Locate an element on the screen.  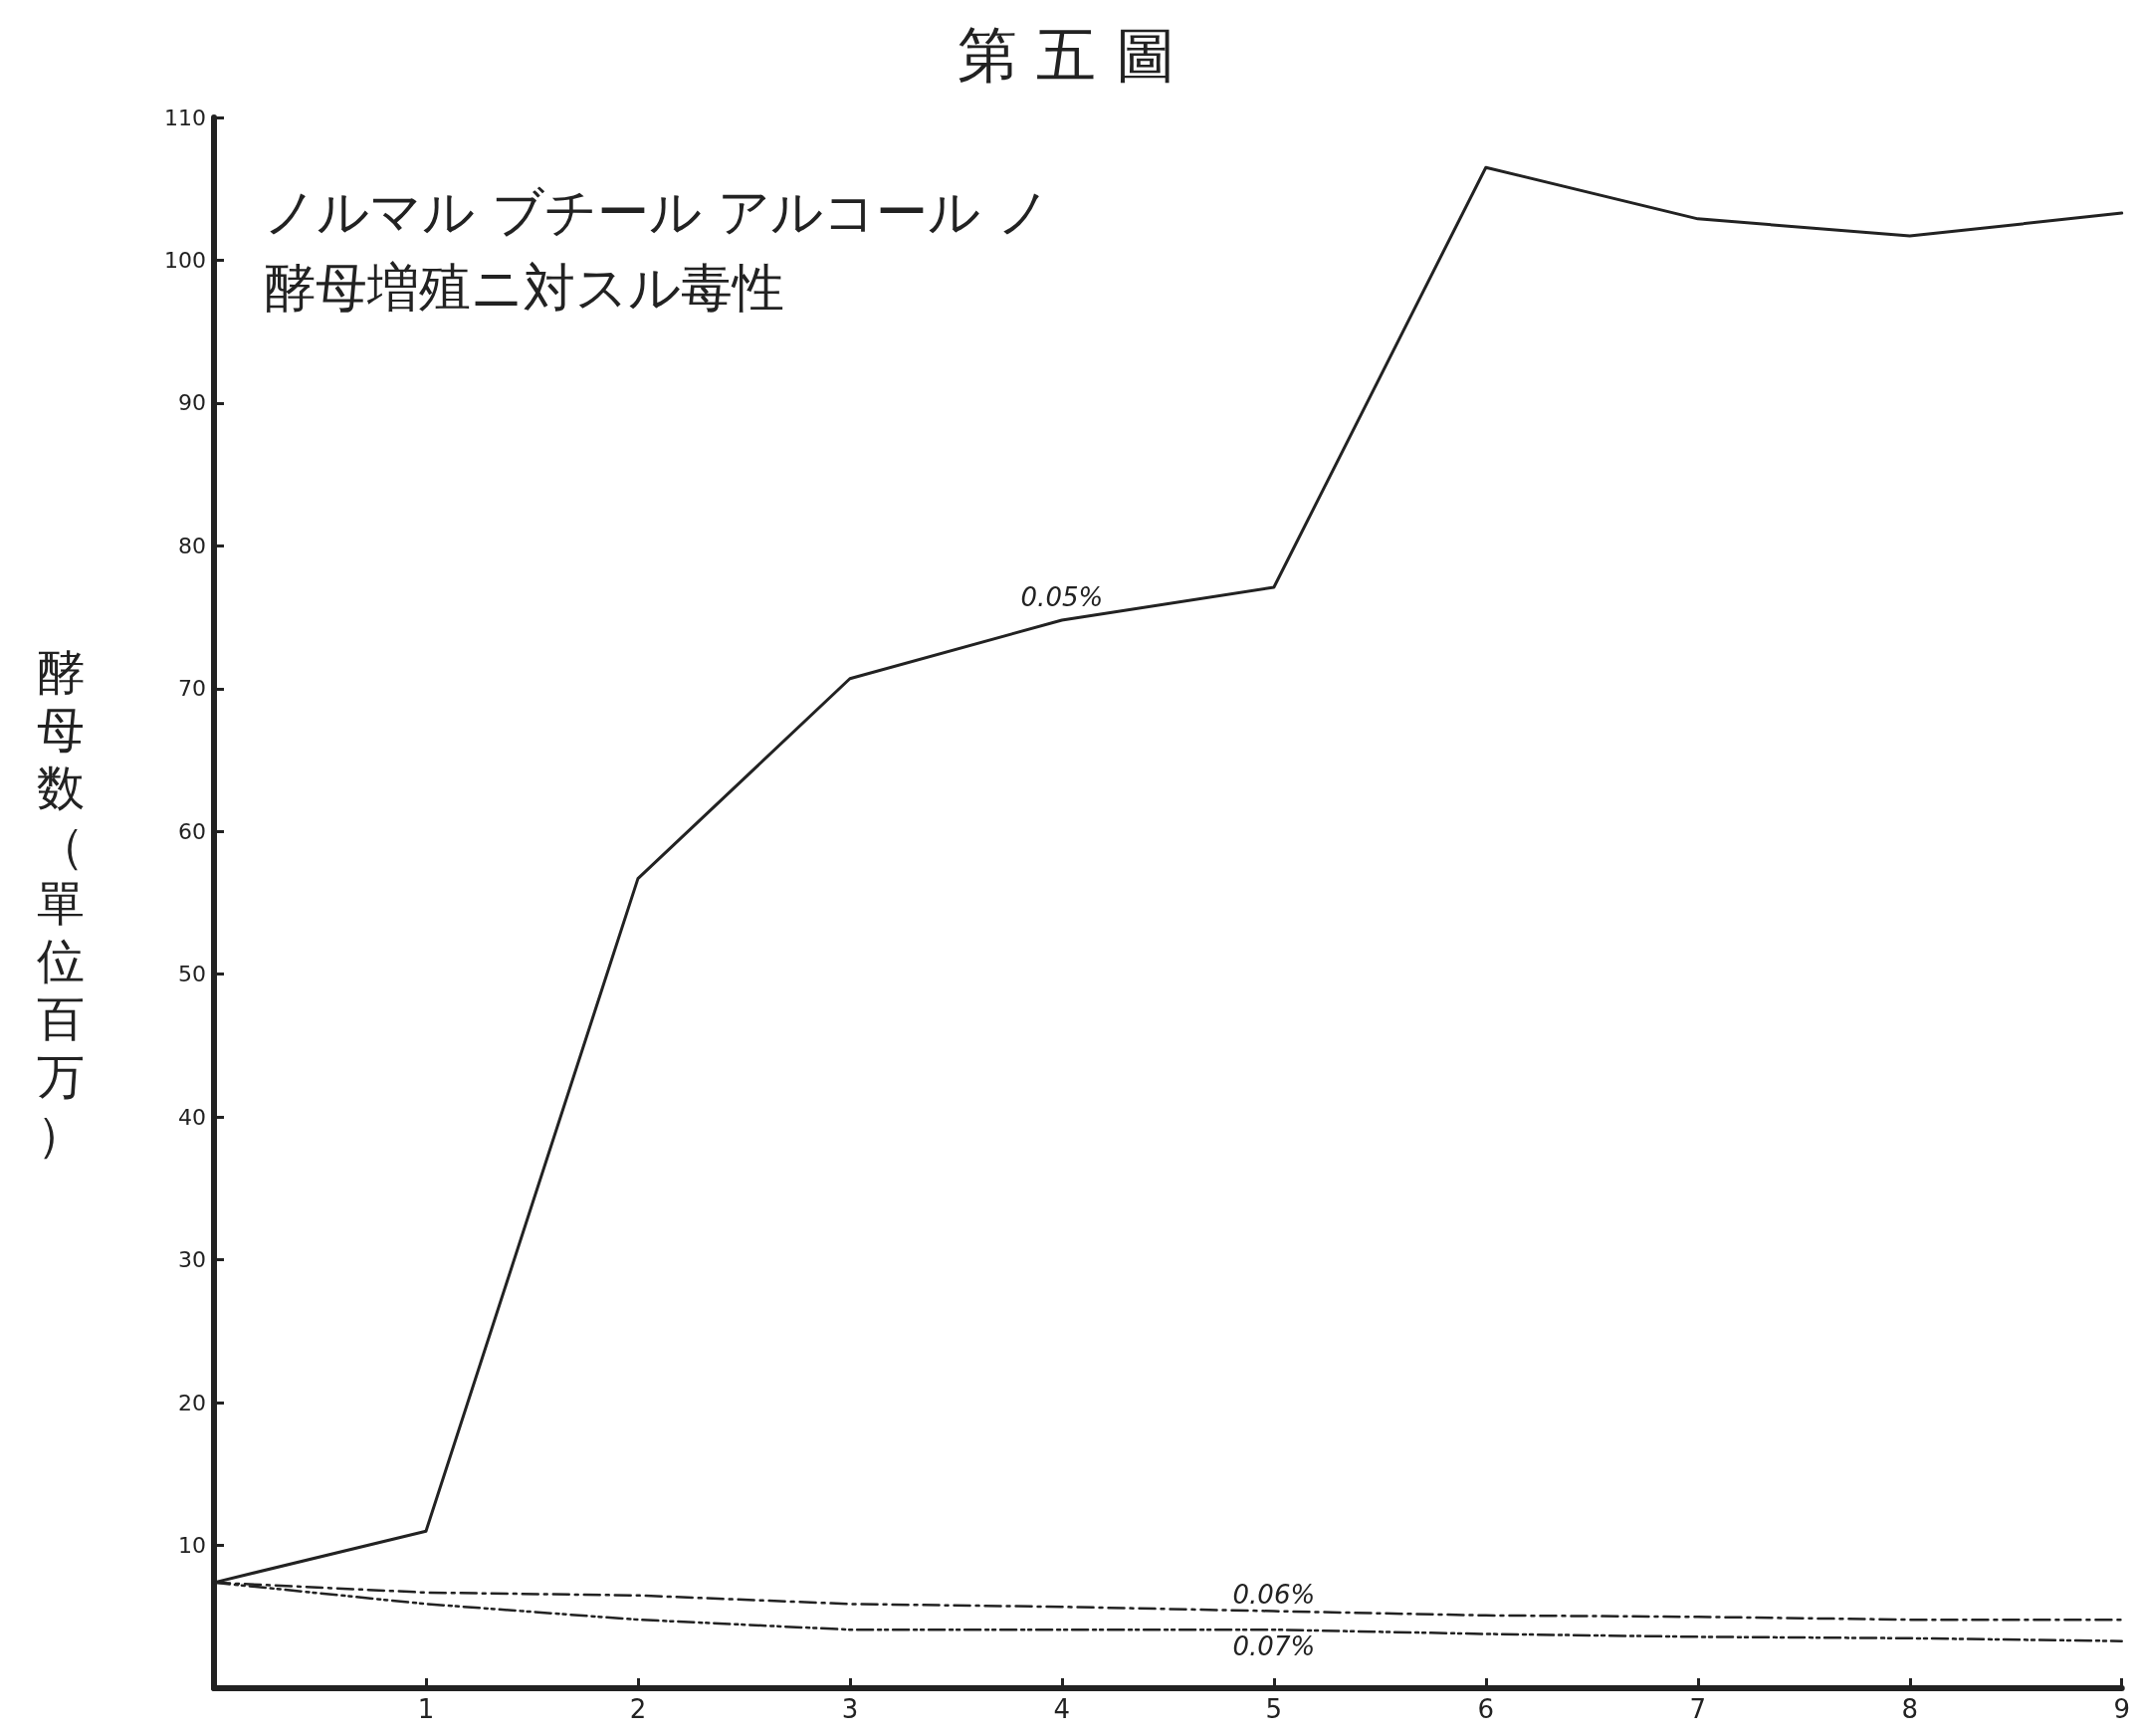
text: 酵母数（單位百万） is located at coordinates (61, 903).